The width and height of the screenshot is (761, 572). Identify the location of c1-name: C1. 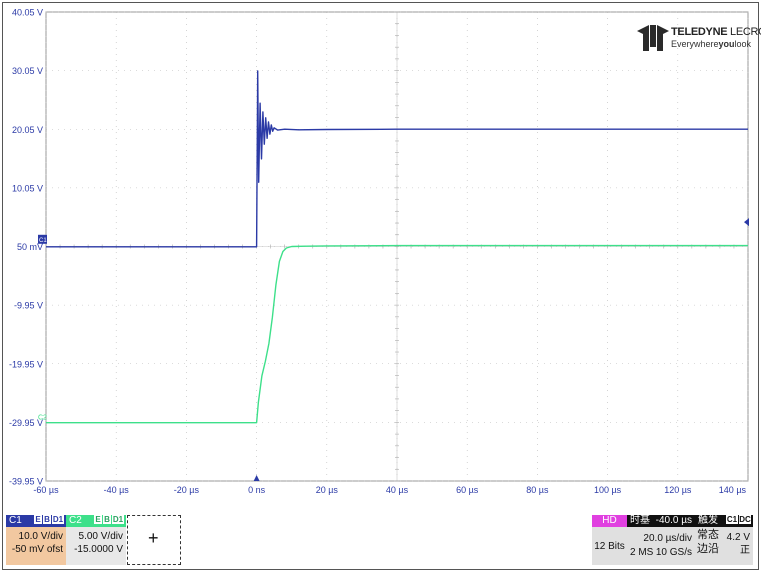
(15, 520).